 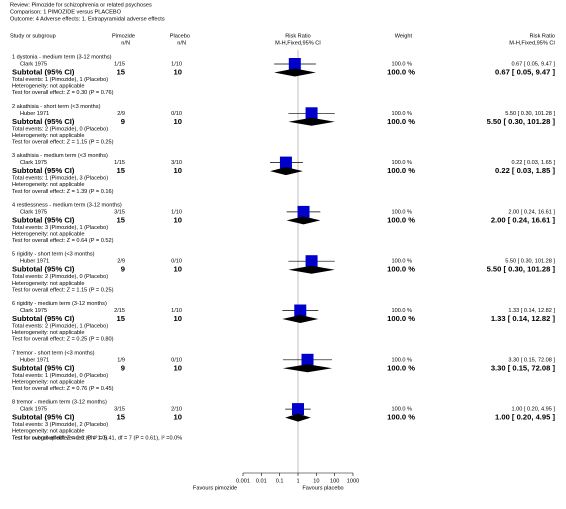 What do you see at coordinates (521, 269) in the screenshot?
I see `subtotal-effect: 5.50 [ 0.30, 101.28 ]` at bounding box center [521, 269].